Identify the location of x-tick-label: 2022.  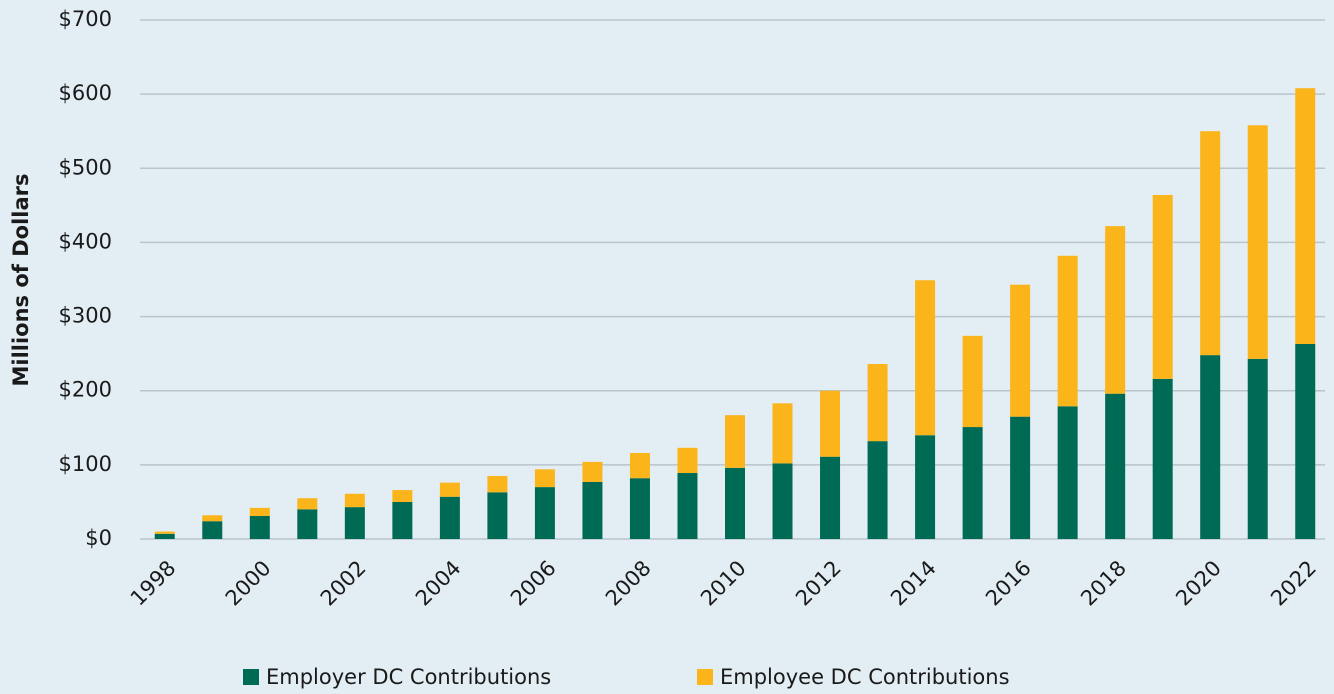
(1293, 583).